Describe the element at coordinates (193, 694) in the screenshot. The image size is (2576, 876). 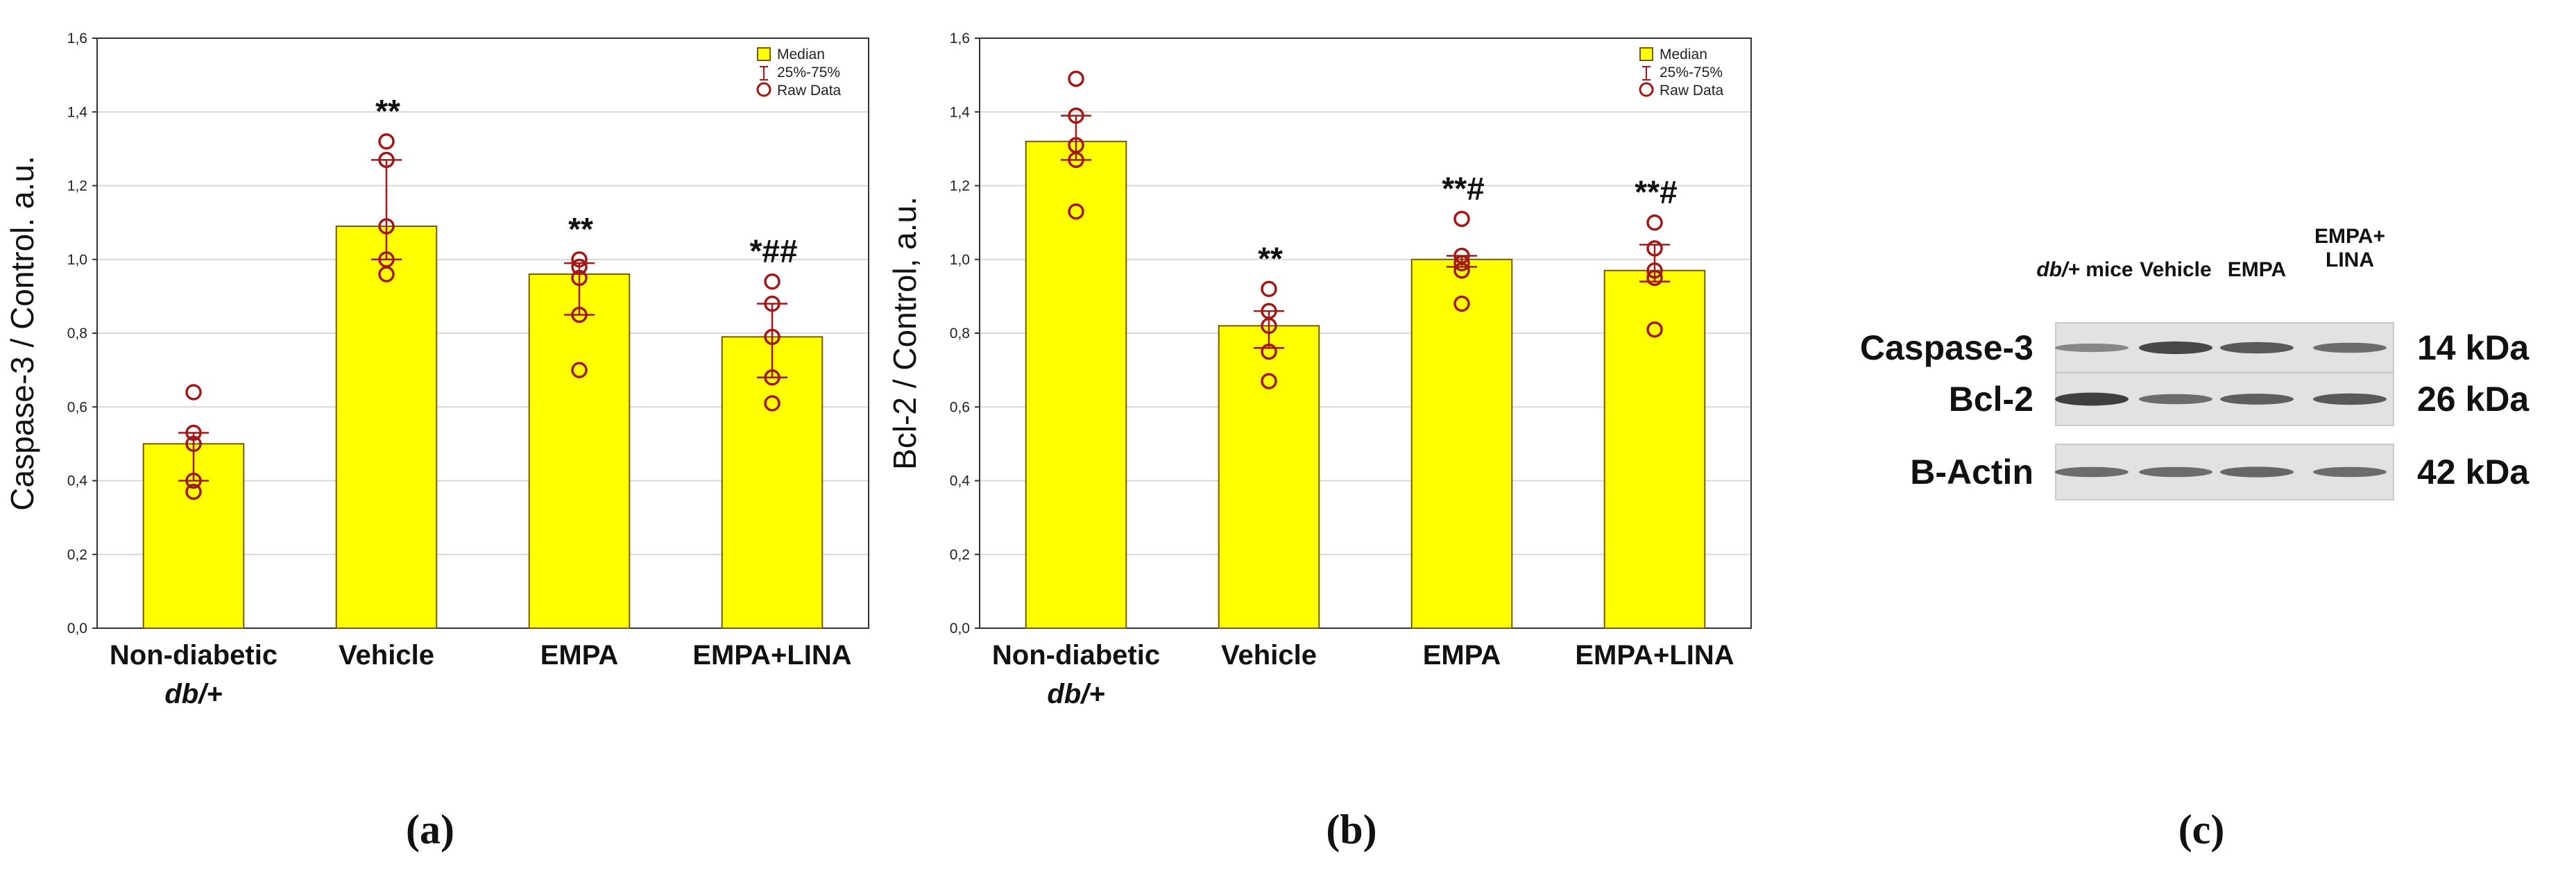
I see `category-label-sub: db/+` at that location.